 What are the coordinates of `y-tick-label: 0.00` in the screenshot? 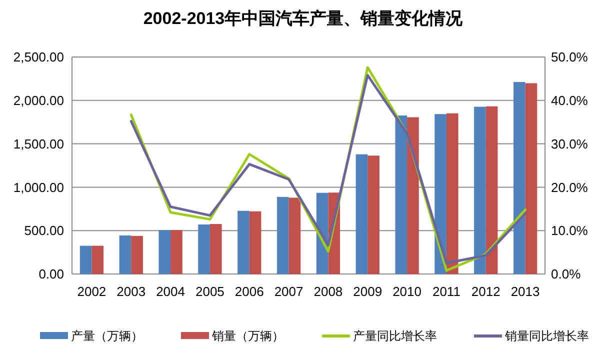 It's located at (51, 274).